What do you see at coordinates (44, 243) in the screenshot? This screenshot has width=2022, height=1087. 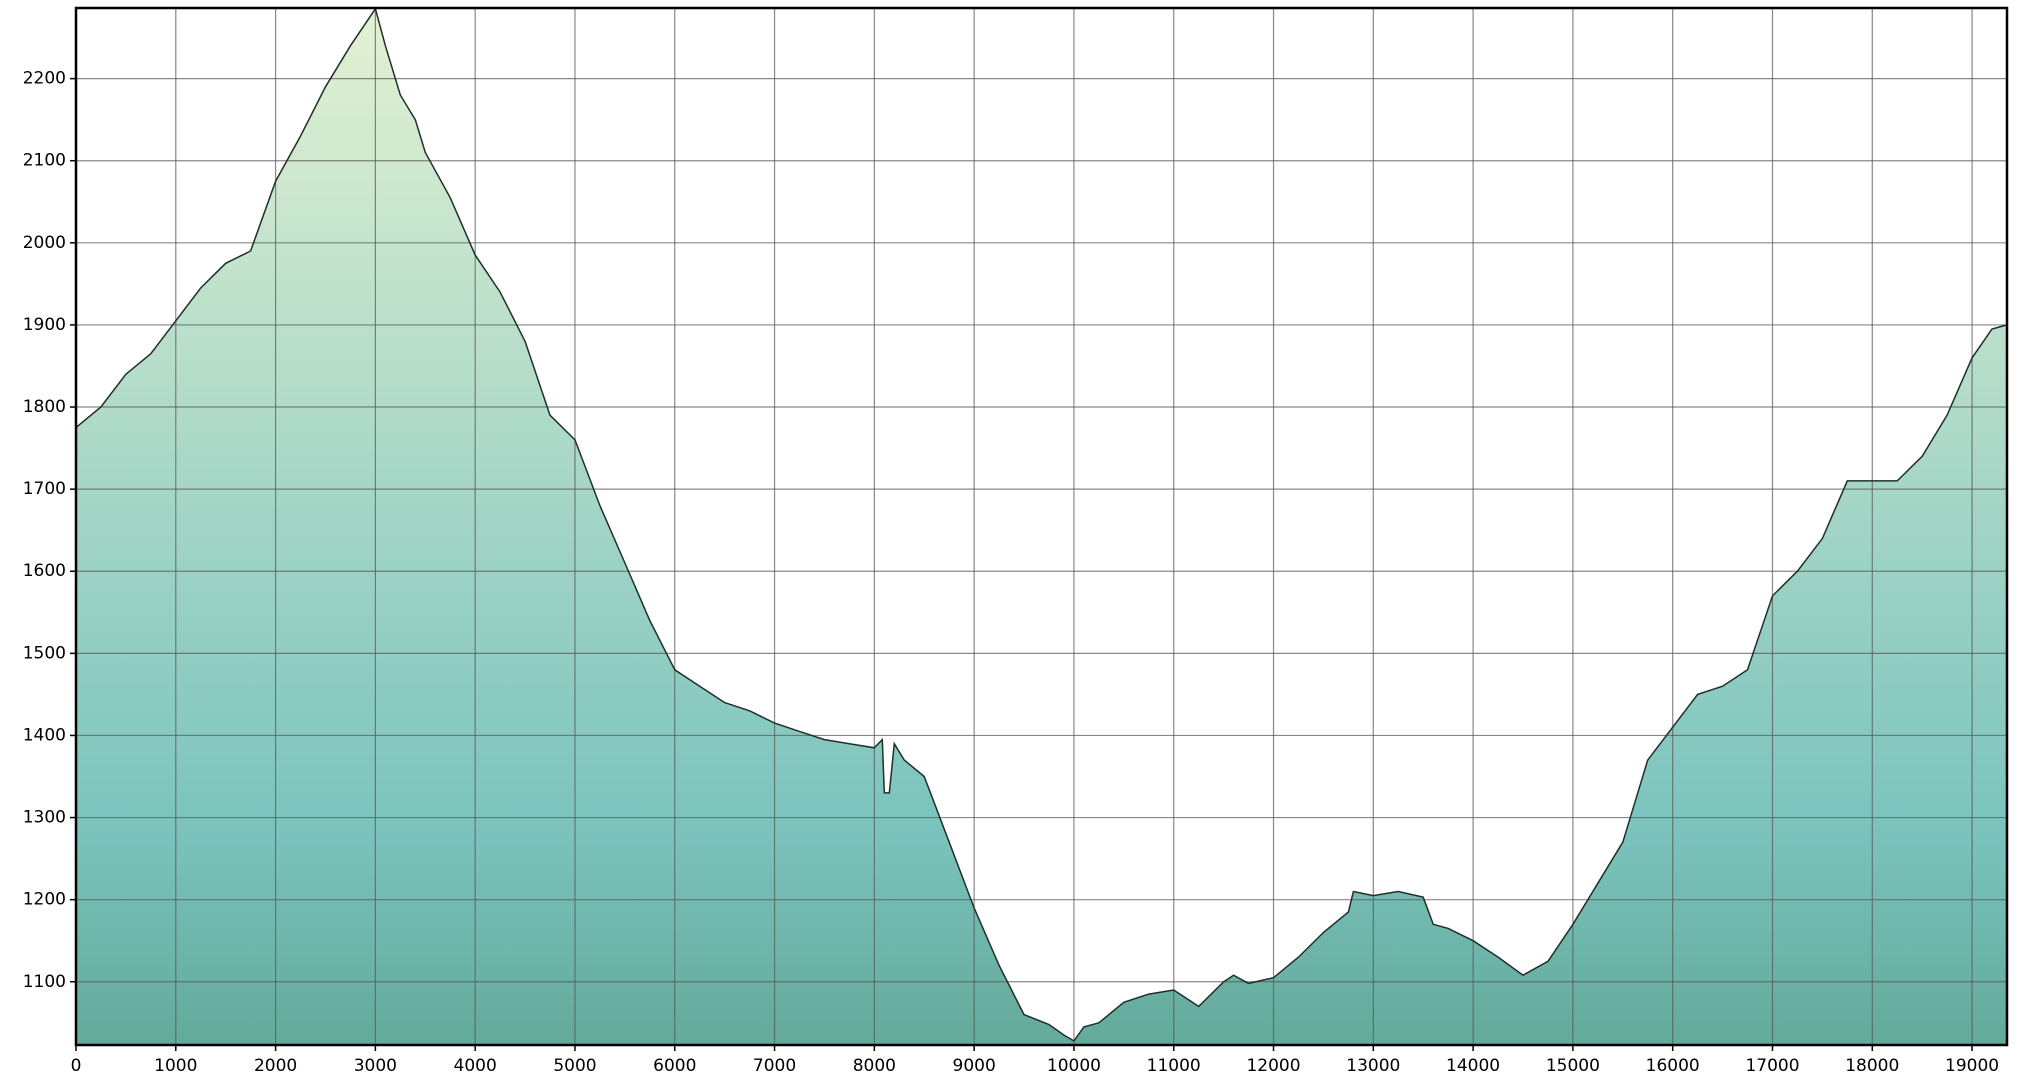 I see `y-tick-label: 2000` at bounding box center [44, 243].